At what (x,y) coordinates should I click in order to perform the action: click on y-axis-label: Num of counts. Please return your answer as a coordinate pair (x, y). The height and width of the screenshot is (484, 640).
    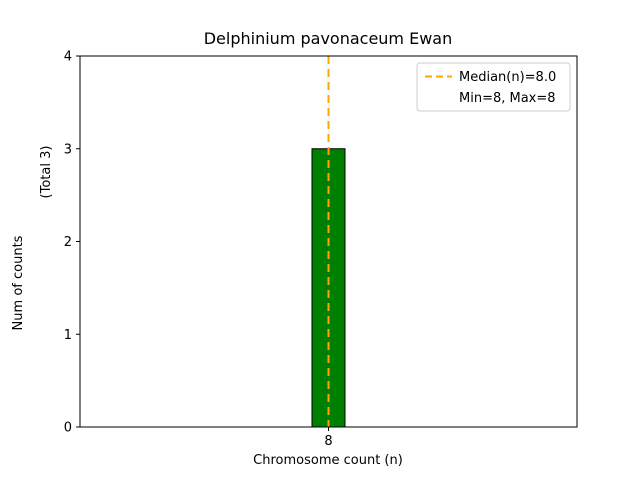
    Looking at the image, I should click on (18, 282).